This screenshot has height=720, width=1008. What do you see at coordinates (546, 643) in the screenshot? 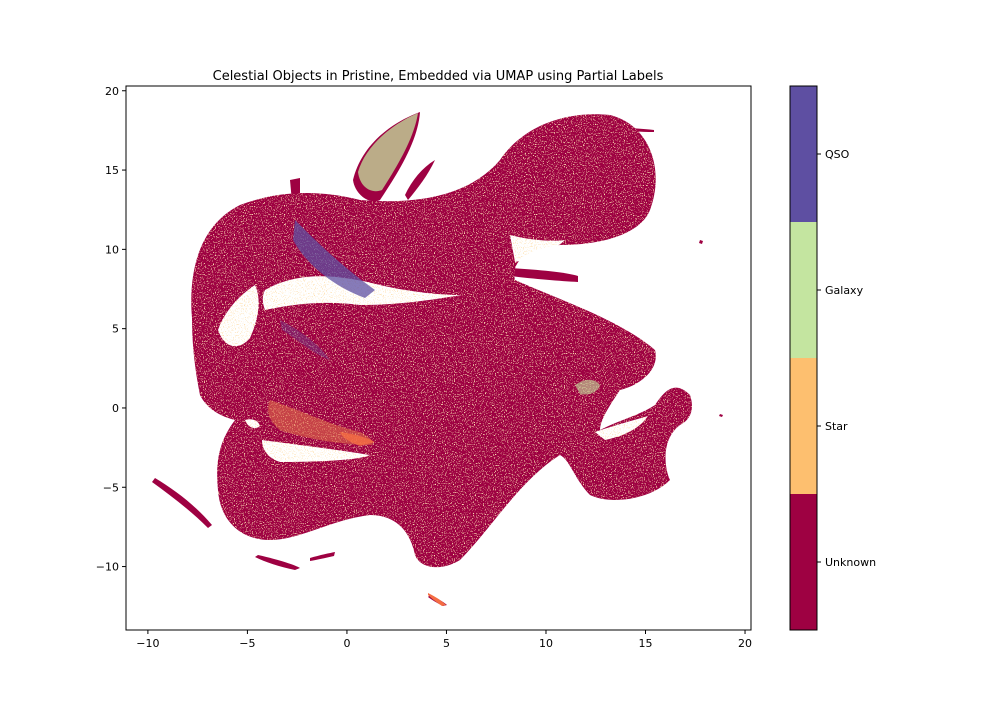
I see `x-tick-label: 10` at bounding box center [546, 643].